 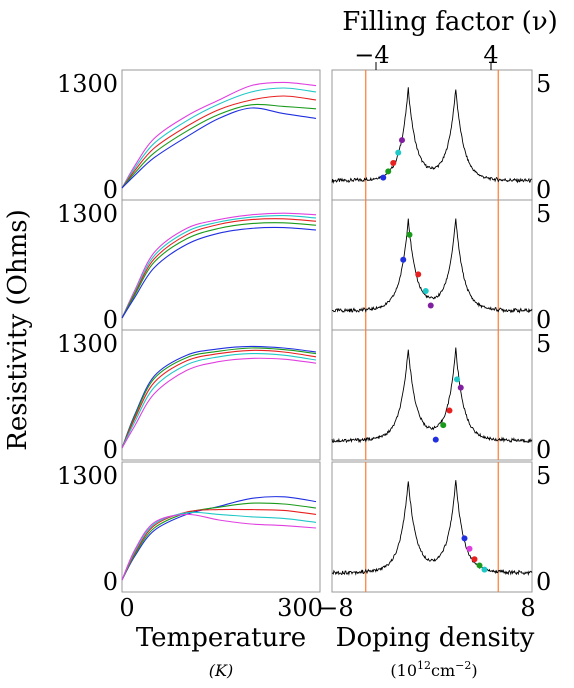 I want to click on temperature-panel-2: 1300 0, so click(x=189, y=266).